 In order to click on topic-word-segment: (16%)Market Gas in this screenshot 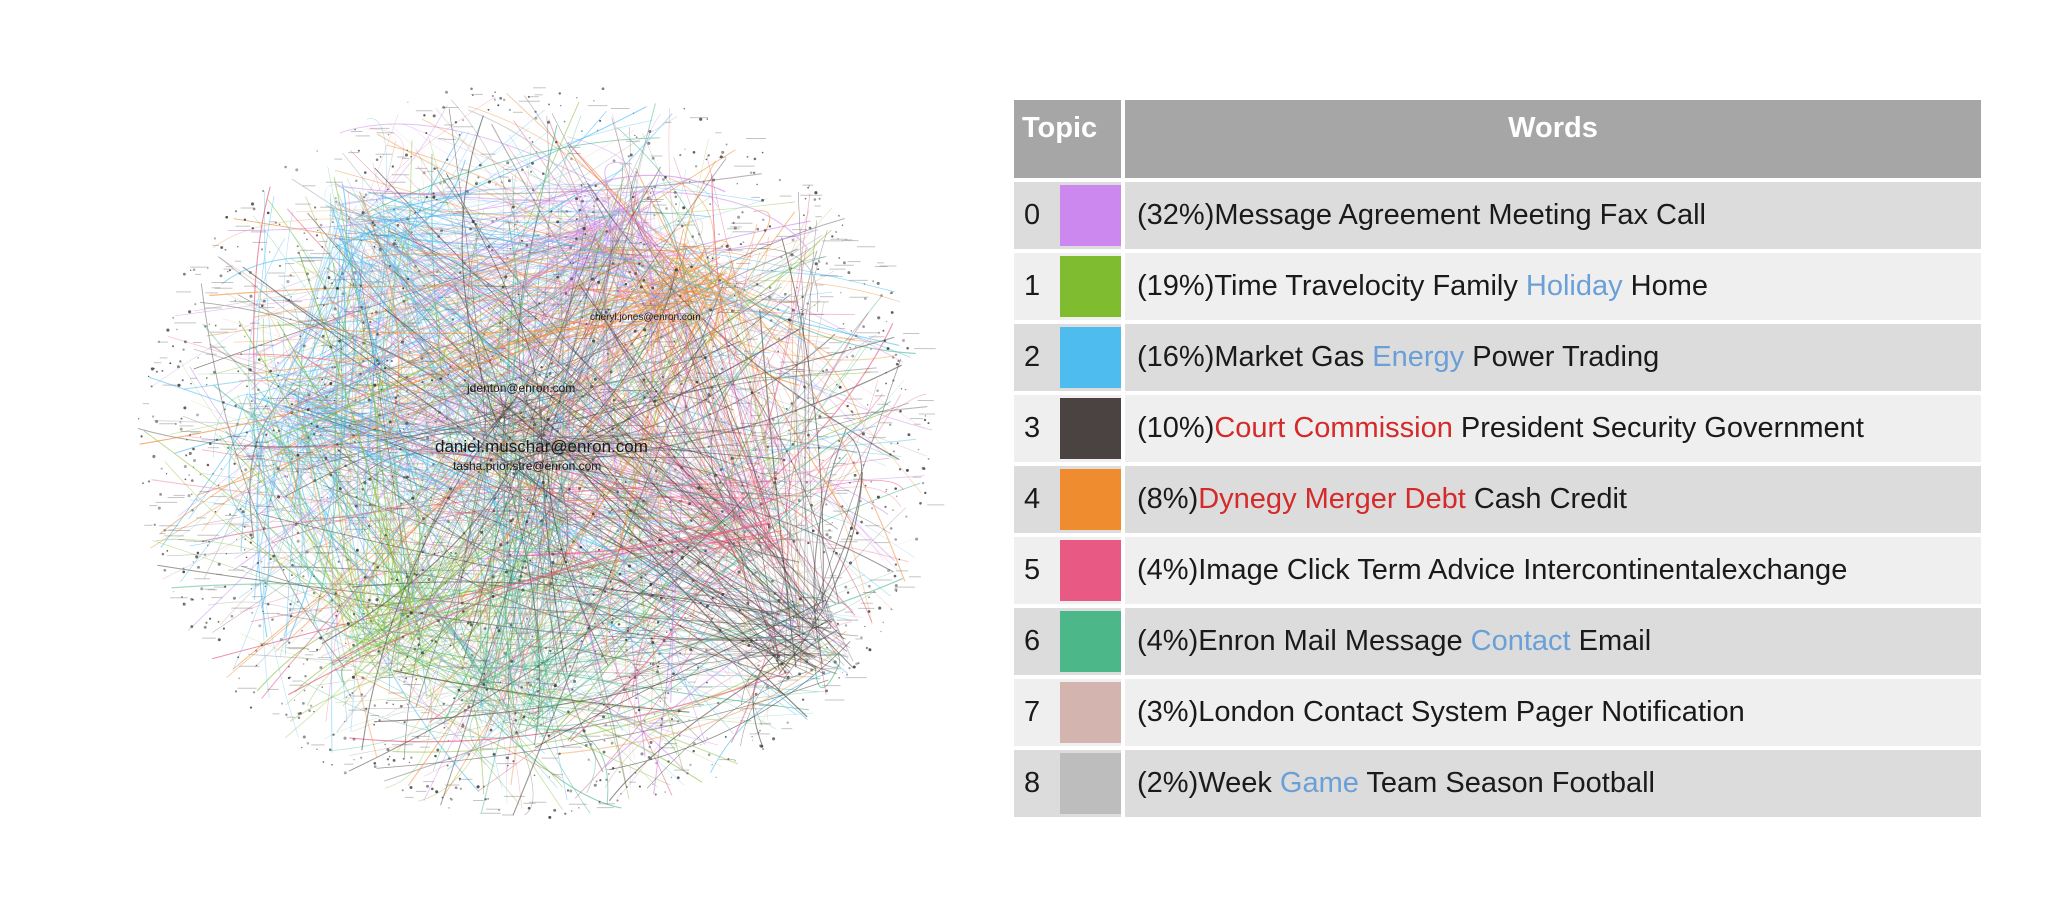, I will do `click(1255, 357)`.